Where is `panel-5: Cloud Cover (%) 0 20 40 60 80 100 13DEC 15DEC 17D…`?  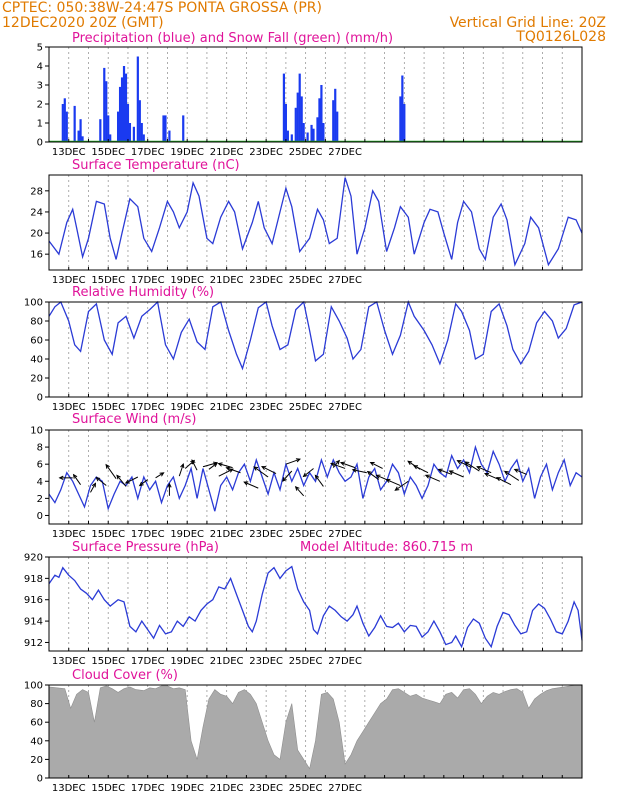
panel-5: Cloud Cover (%) 0 20 40 60 80 100 13DEC 15DEC 17D… is located at coordinates (303, 731).